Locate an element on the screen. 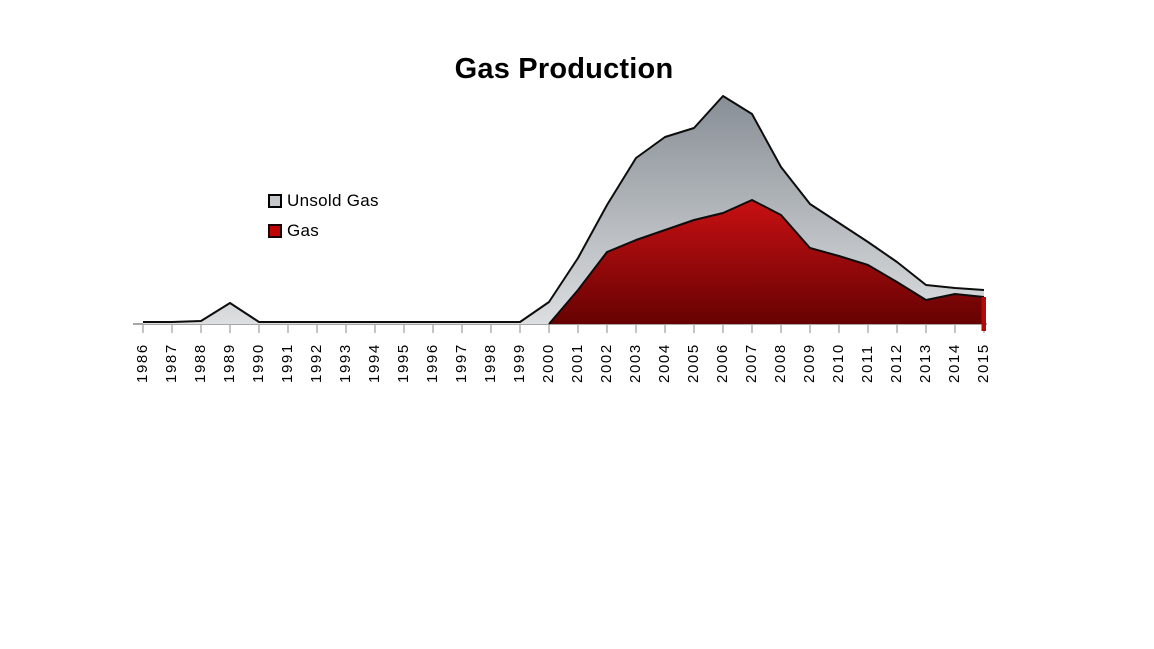 This screenshot has width=1154, height=649. x-axis-label: 1999 is located at coordinates (519, 363).